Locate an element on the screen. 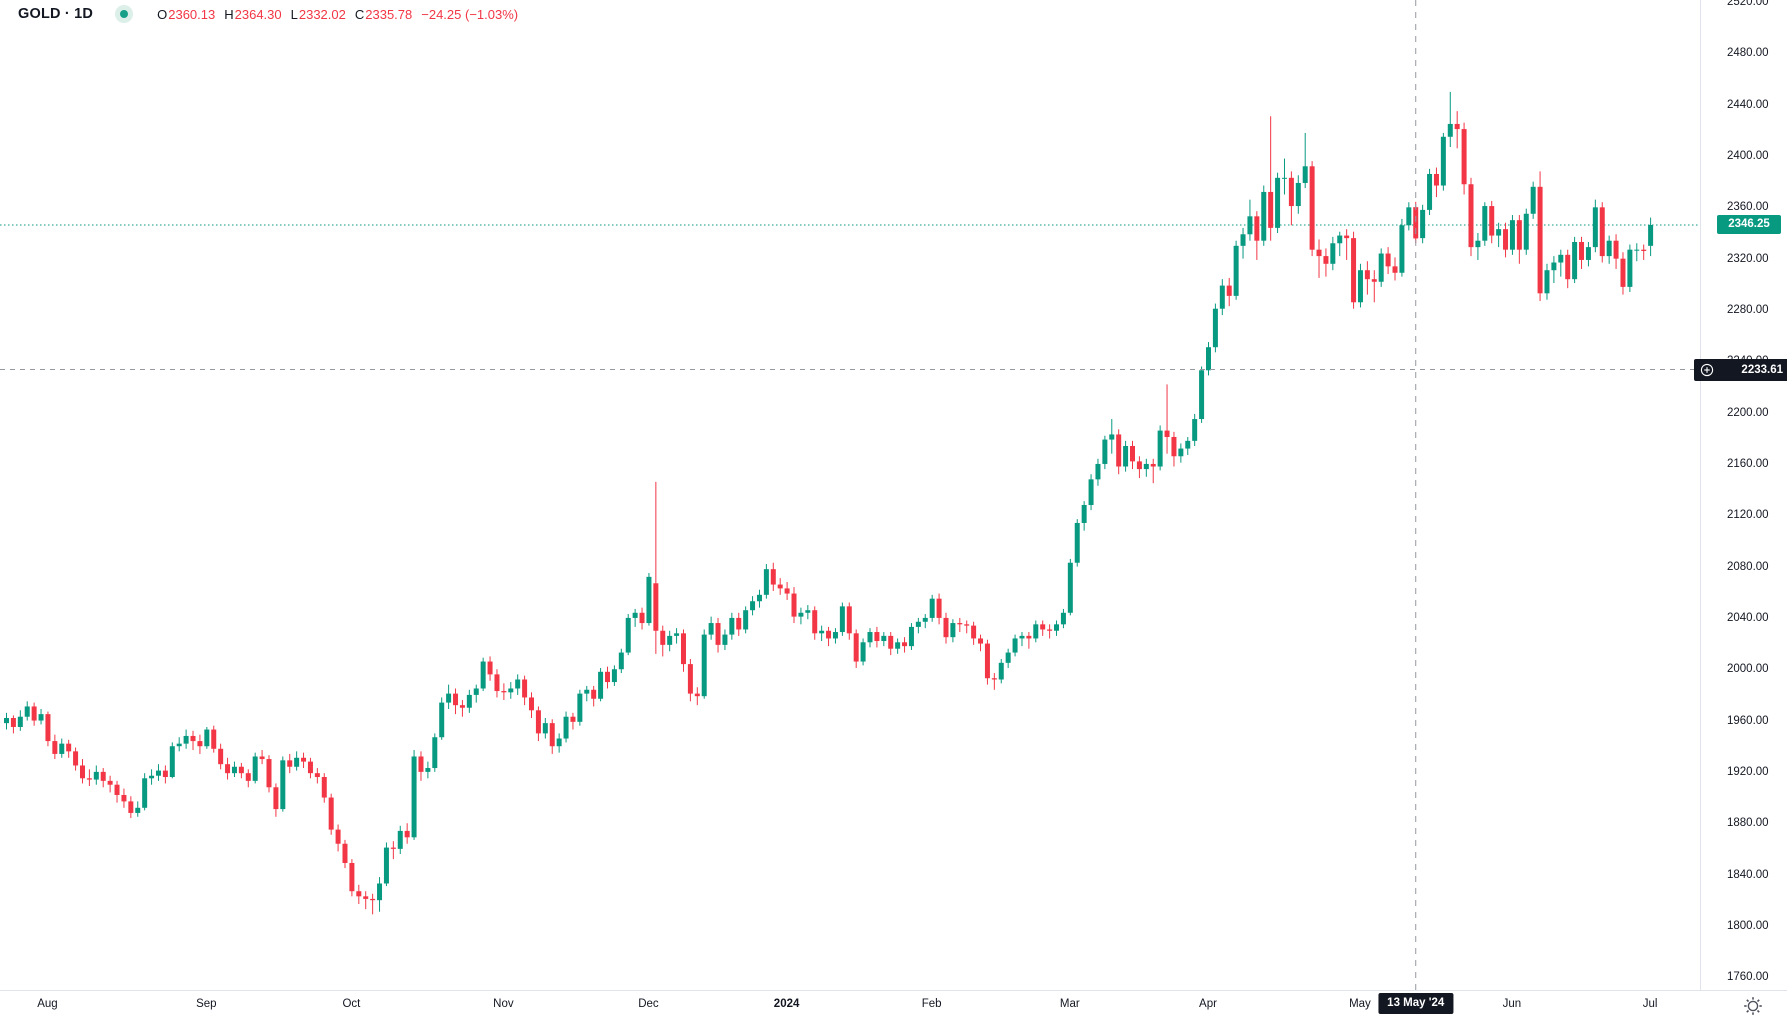 The width and height of the screenshot is (1787, 1018). price-tick-label: 2120.00 is located at coordinates (1748, 515).